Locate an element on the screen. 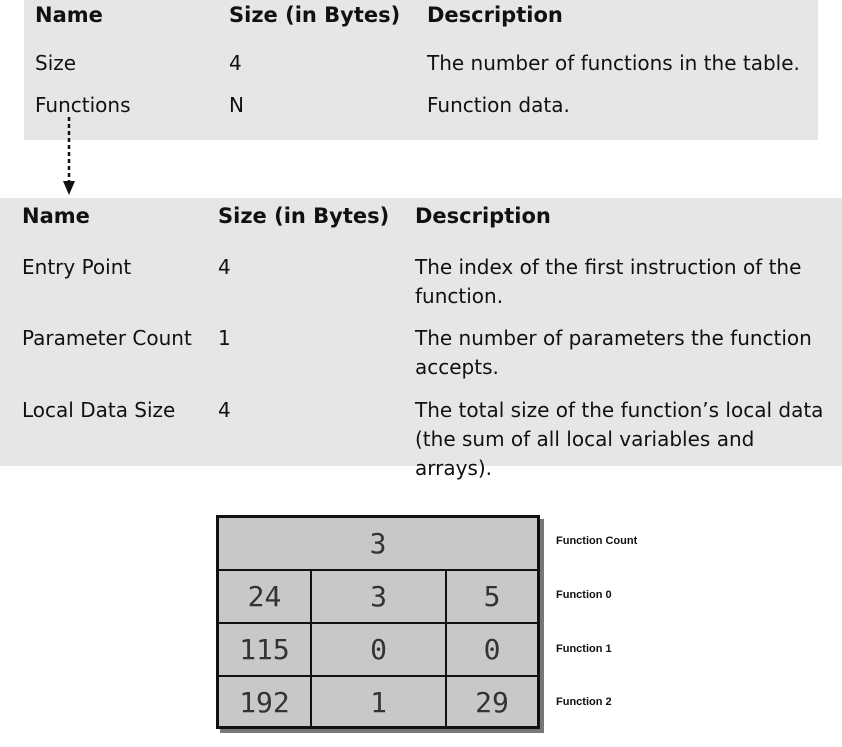  row-functions-name: Functions is located at coordinates (83, 105).